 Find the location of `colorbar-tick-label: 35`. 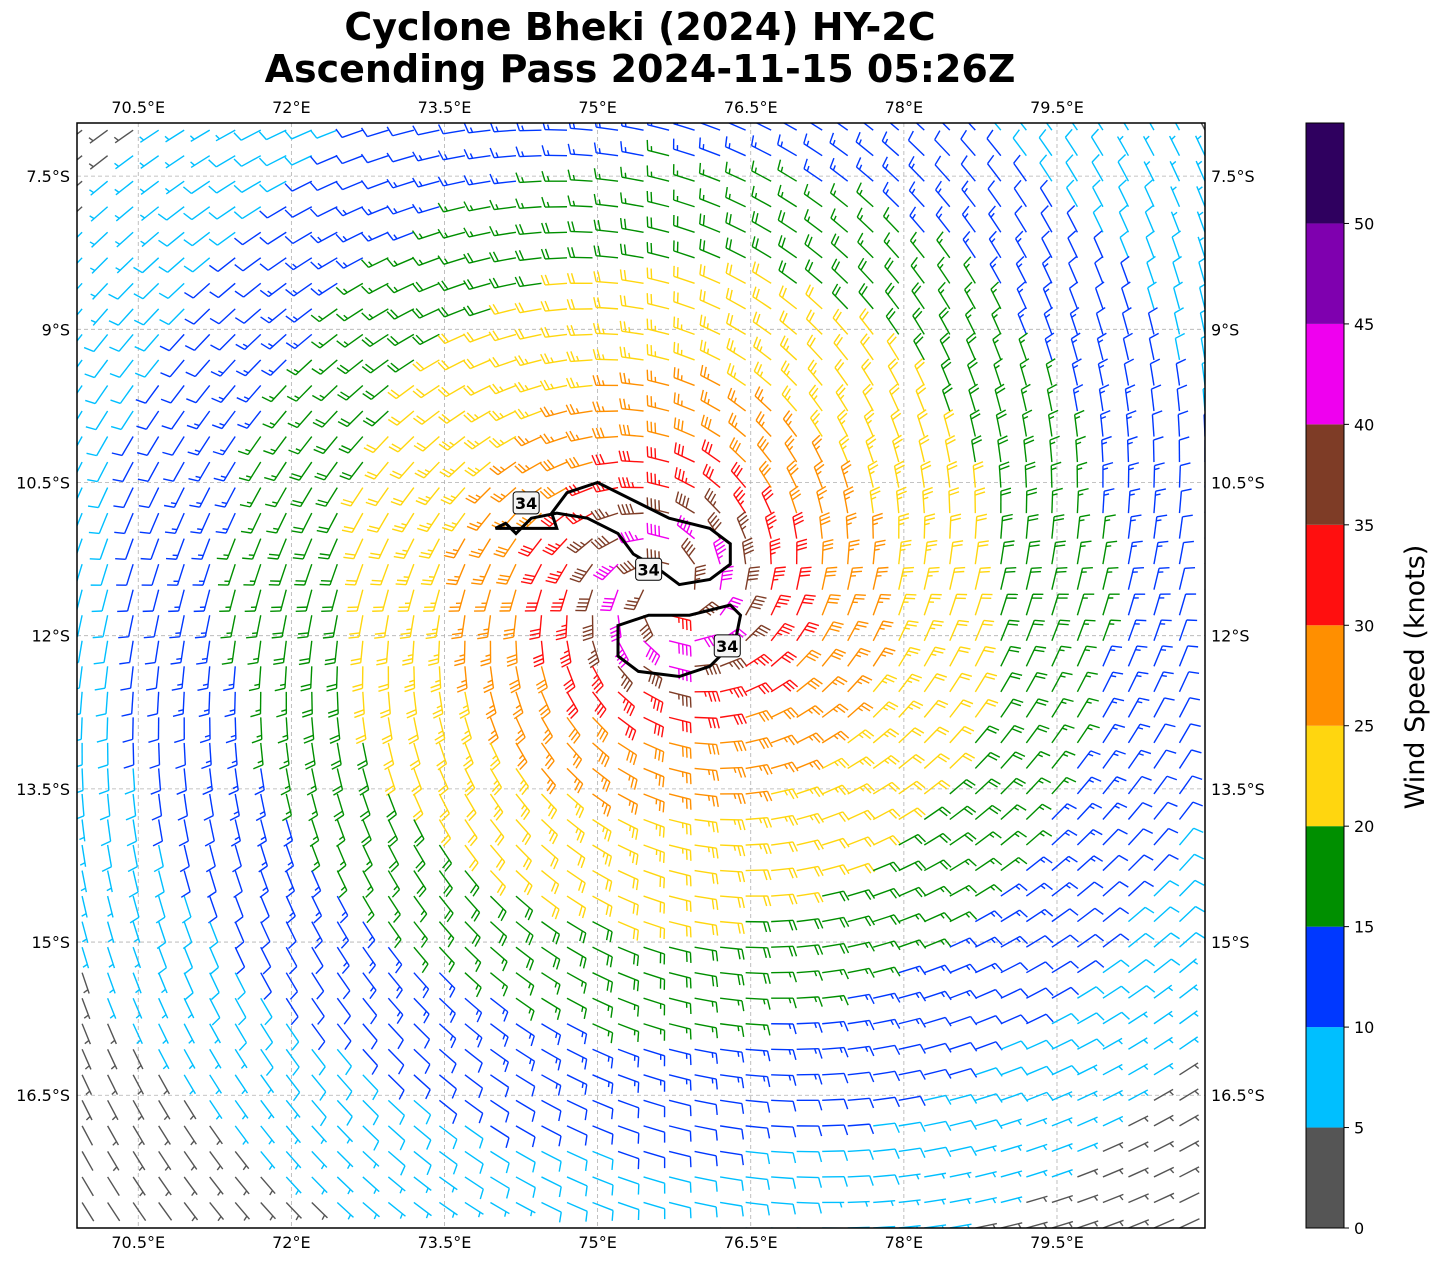

colorbar-tick-label: 35 is located at coordinates (1364, 525).